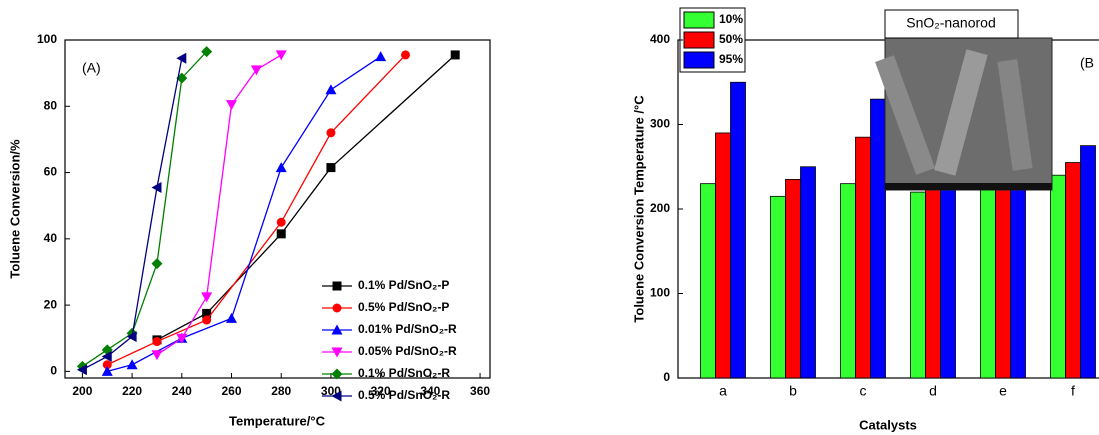 This screenshot has height=435, width=1099. What do you see at coordinates (281, 391) in the screenshot?
I see `x-tick-label: 280` at bounding box center [281, 391].